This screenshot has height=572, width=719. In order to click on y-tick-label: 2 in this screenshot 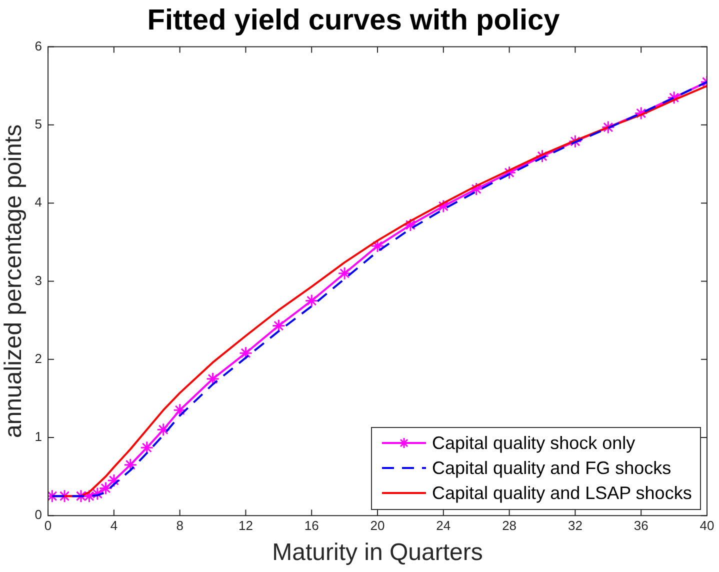, I will do `click(38, 358)`.